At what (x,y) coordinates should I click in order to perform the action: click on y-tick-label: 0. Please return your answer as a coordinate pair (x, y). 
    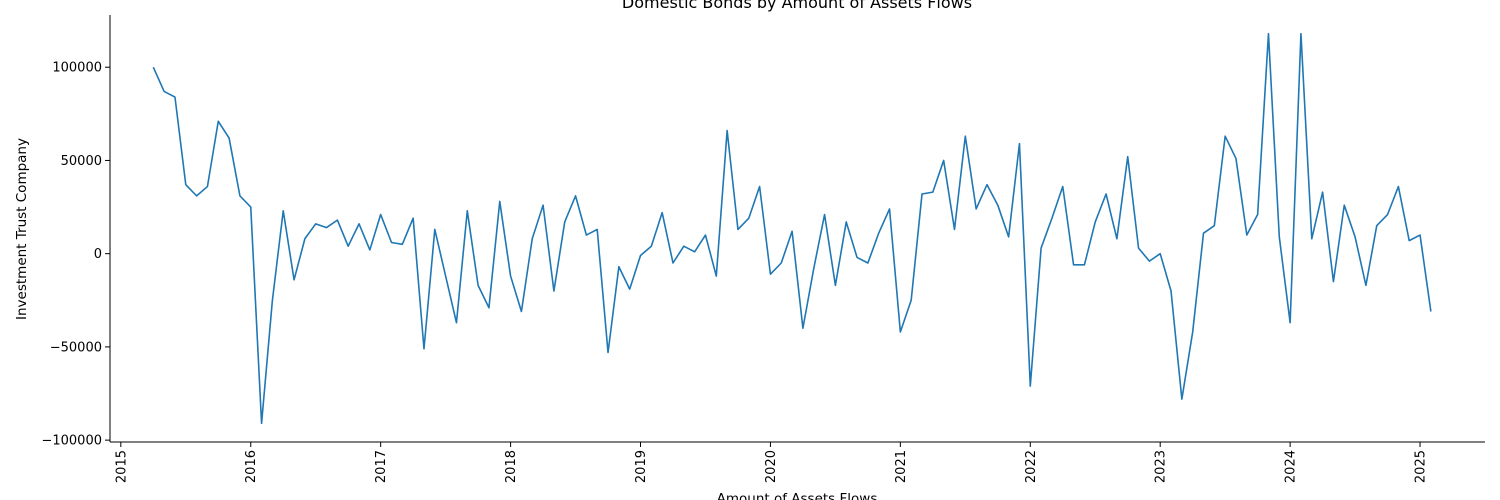
    Looking at the image, I should click on (98, 254).